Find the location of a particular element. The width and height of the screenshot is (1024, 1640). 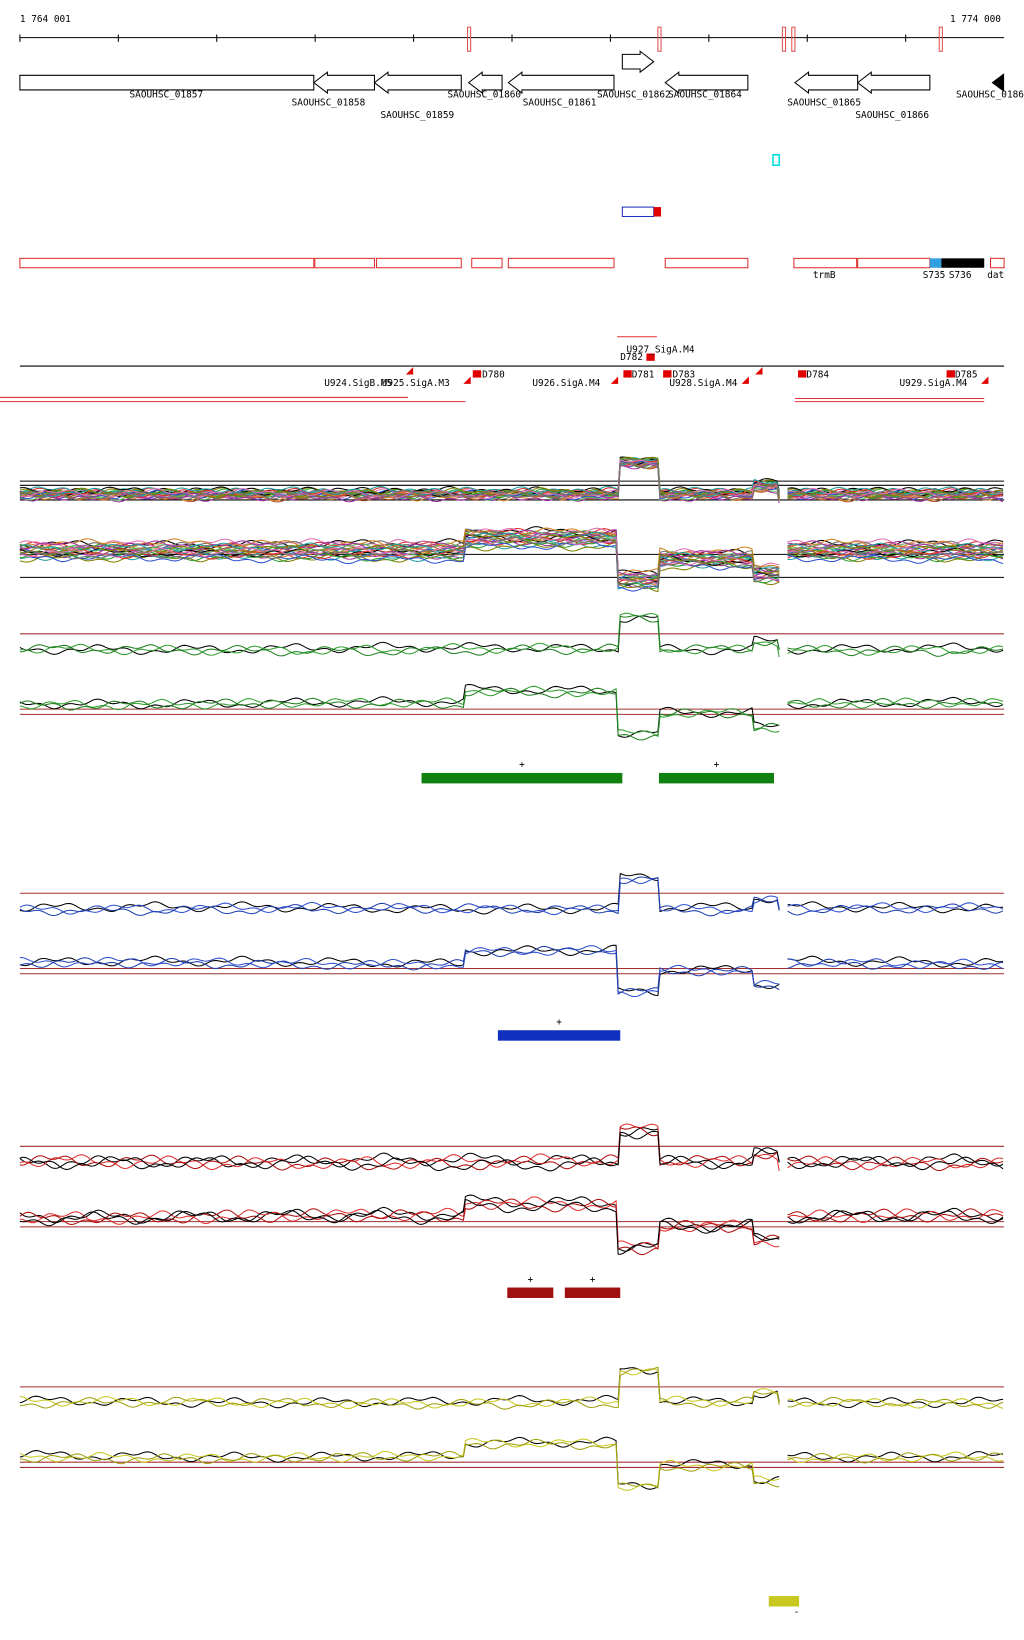

label: SAOUHSC_01861 is located at coordinates (560, 103).